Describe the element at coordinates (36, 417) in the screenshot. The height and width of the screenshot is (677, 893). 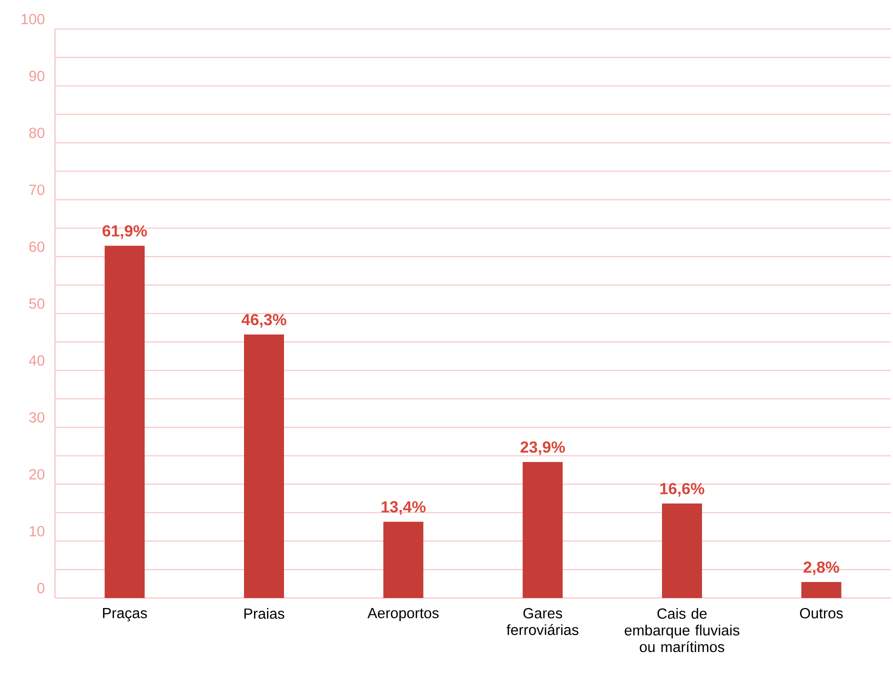
I see `y-tick-label: 30` at that location.